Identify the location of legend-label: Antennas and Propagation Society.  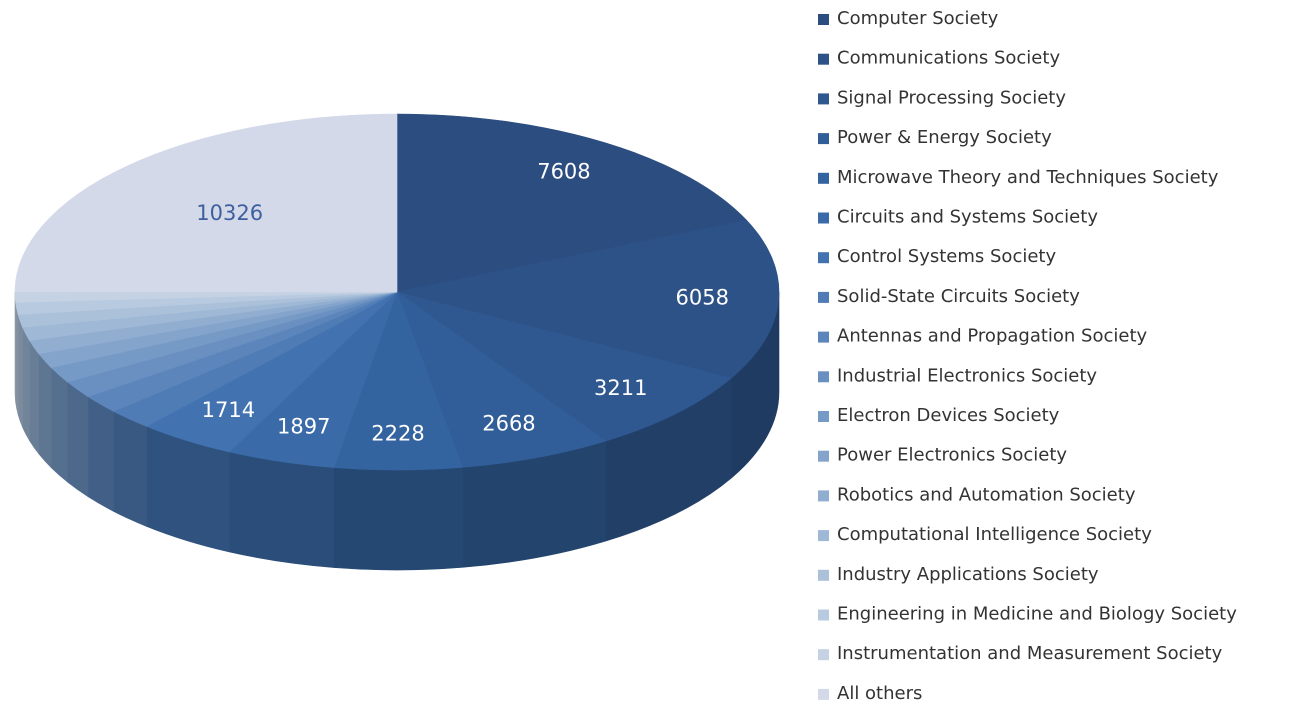
(992, 336).